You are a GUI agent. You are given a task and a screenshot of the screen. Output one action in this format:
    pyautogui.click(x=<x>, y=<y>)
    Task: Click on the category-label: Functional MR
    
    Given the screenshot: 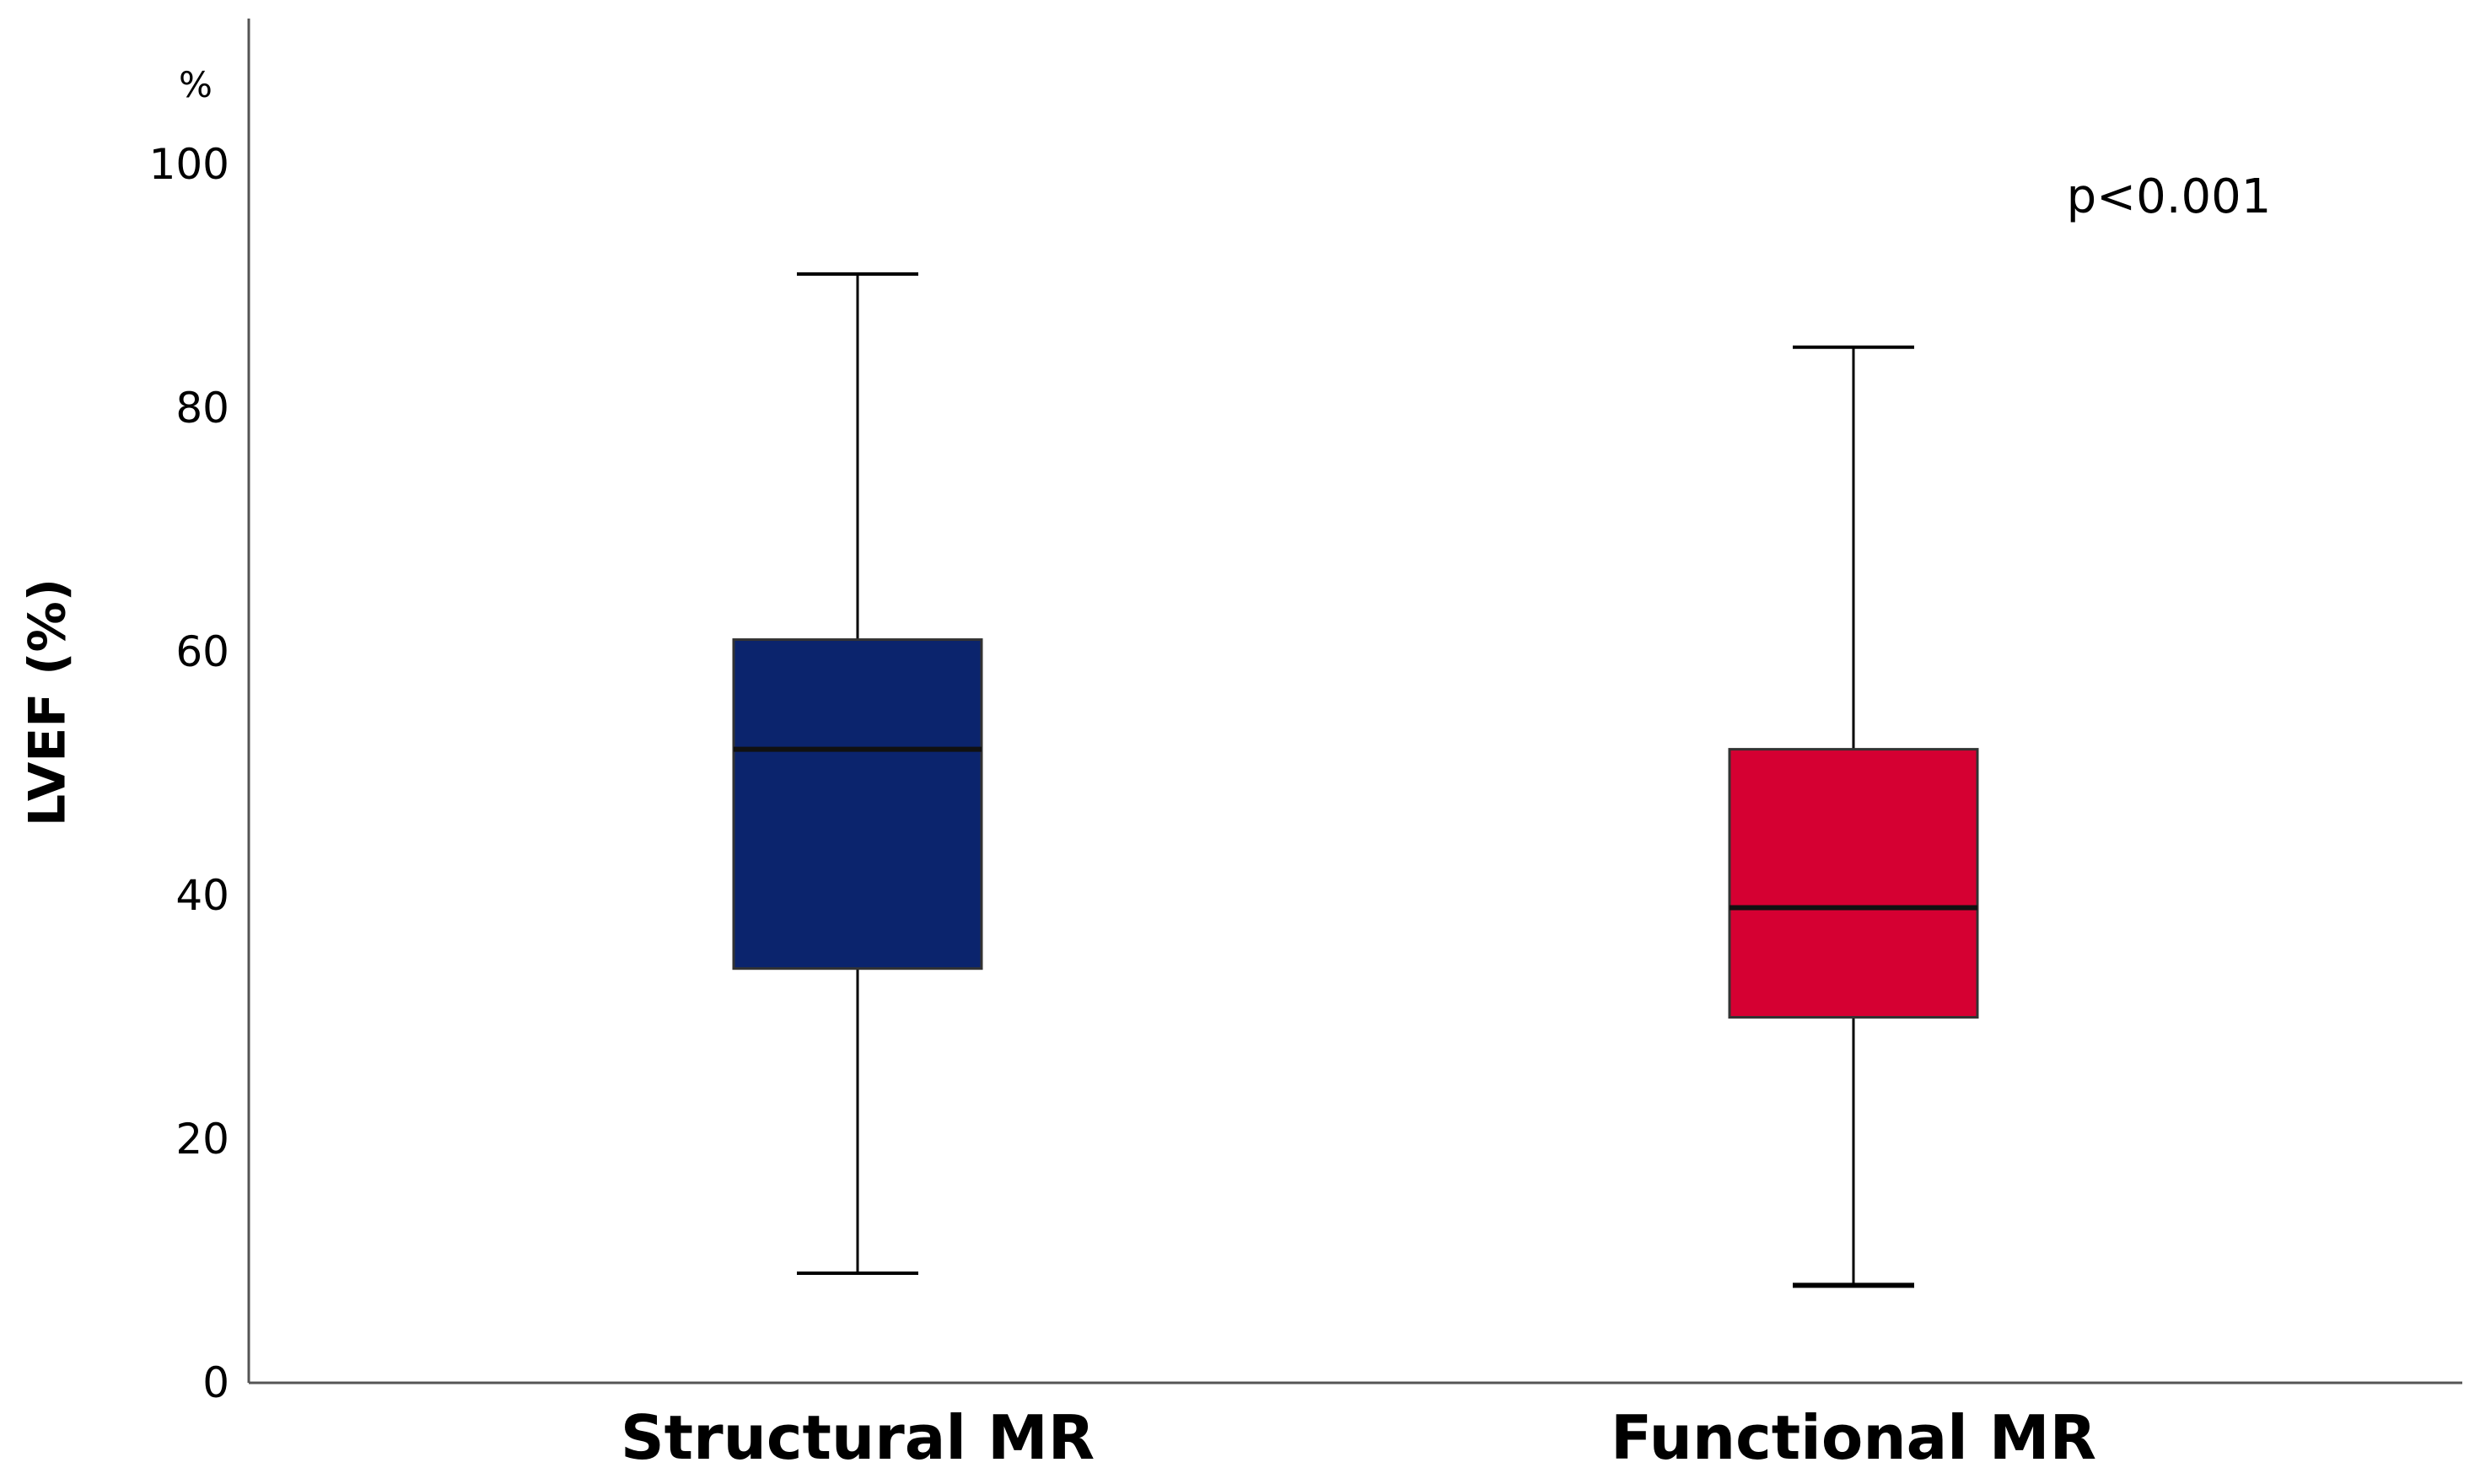 What is the action you would take?
    pyautogui.click(x=1853, y=1437)
    